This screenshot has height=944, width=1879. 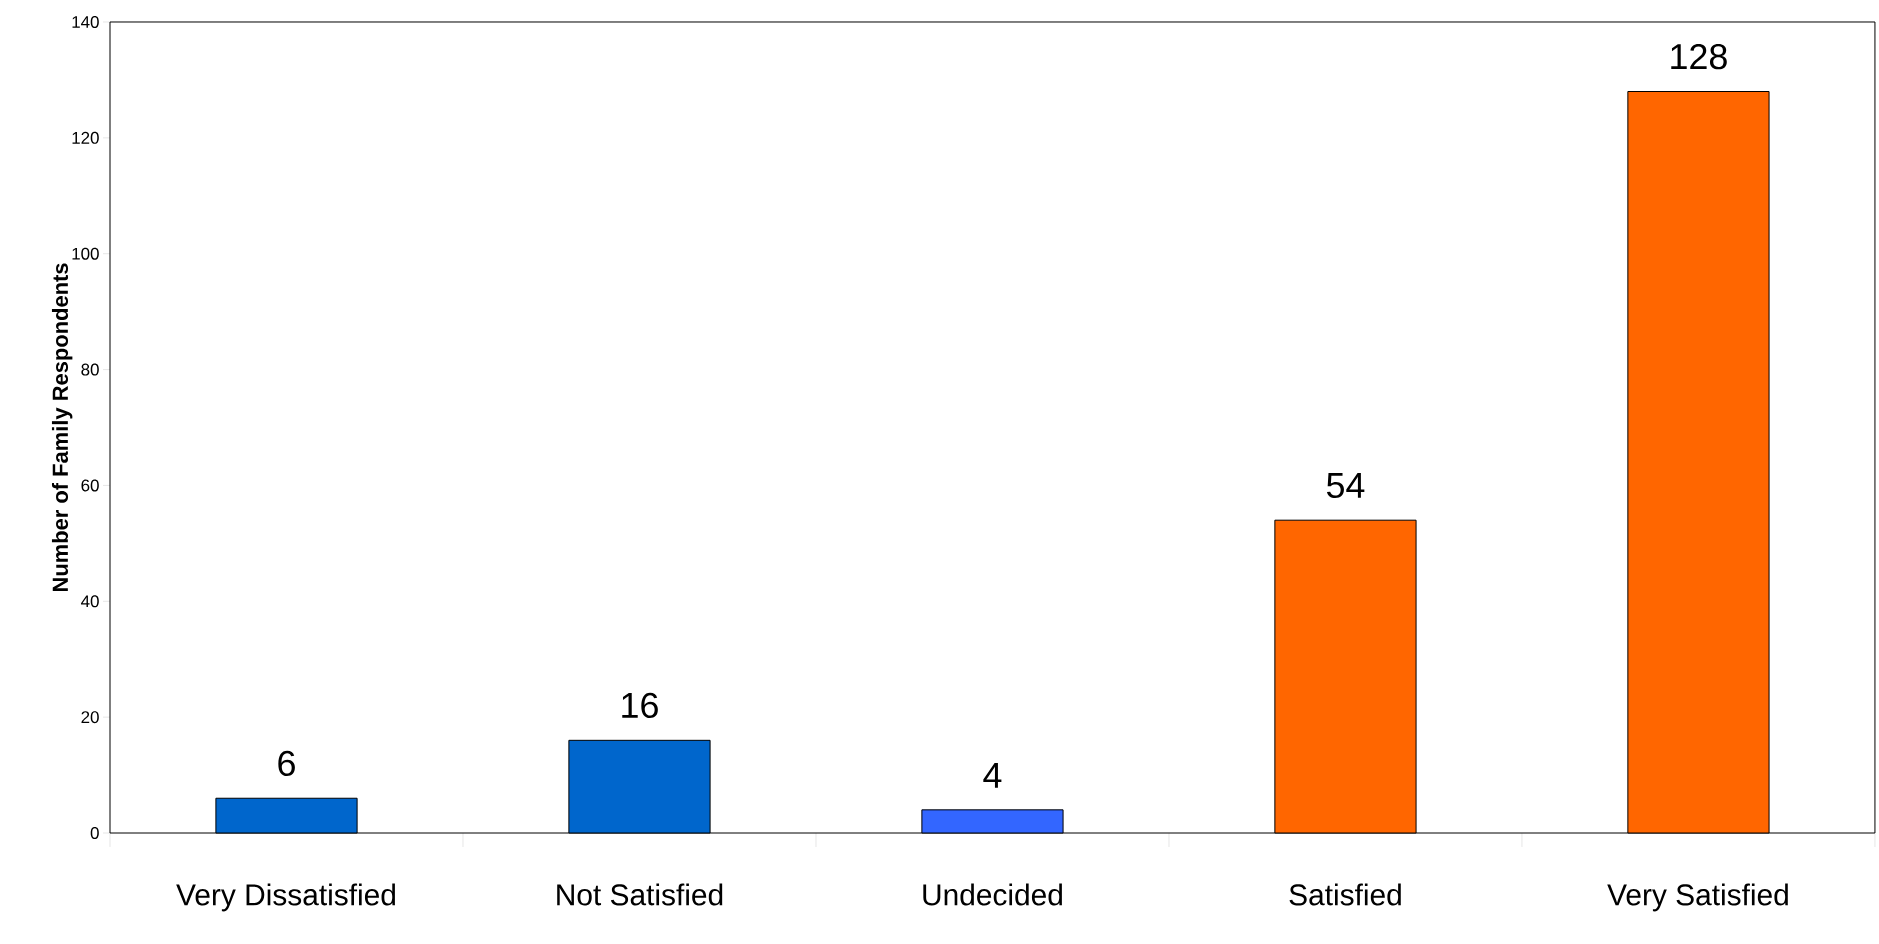 I want to click on data-label: 4, so click(x=992, y=775).